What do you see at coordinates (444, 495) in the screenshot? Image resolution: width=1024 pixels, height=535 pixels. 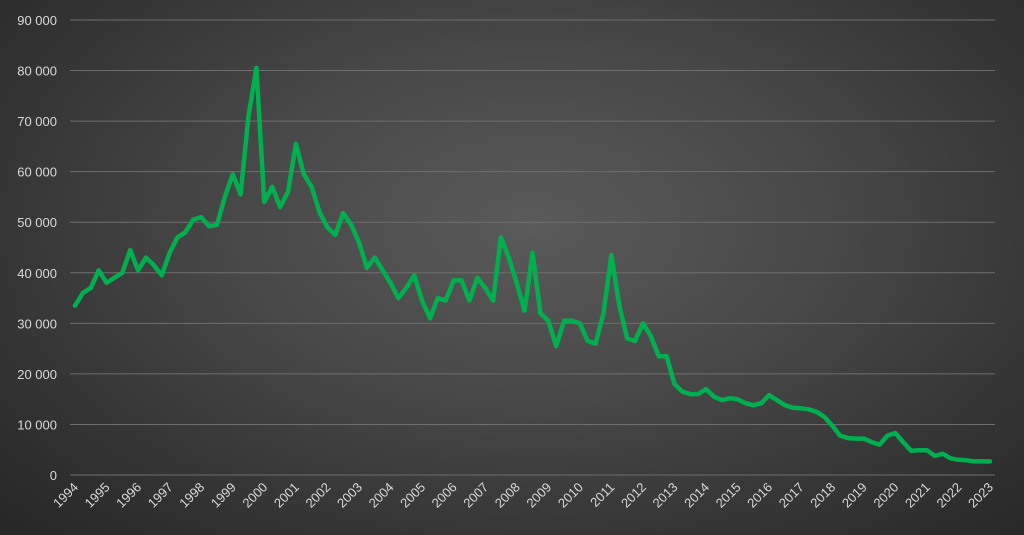 I see `x-tick-label: 2006` at bounding box center [444, 495].